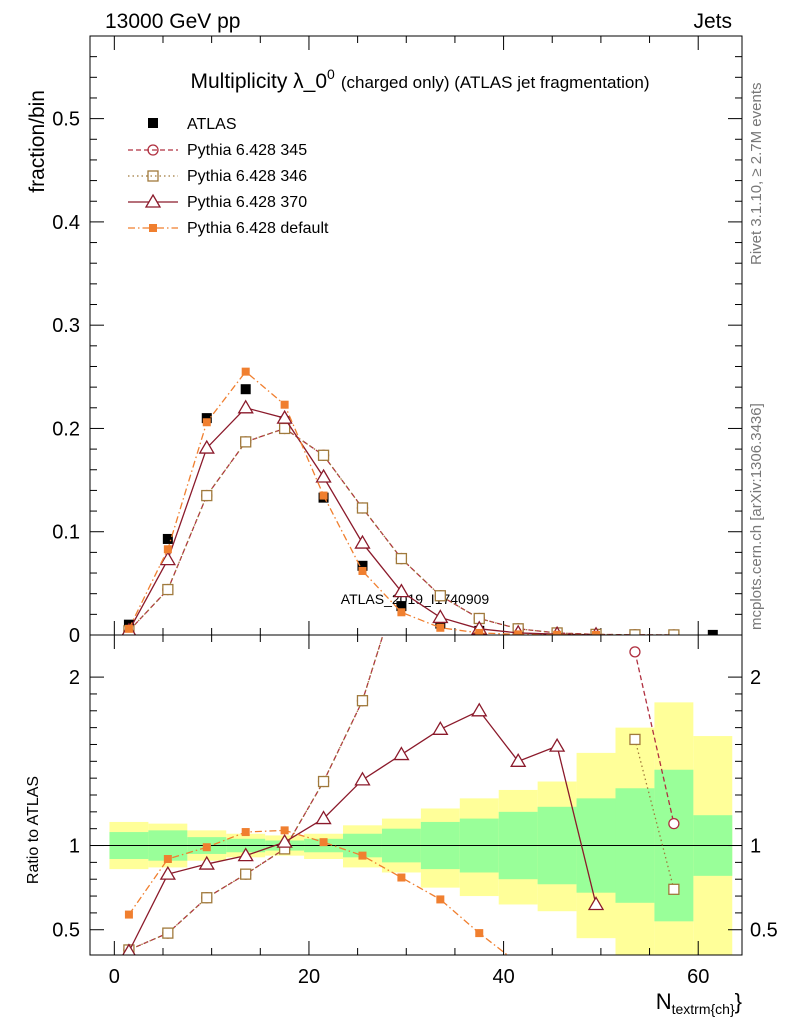 The height and width of the screenshot is (1024, 786). Describe the element at coordinates (756, 516) in the screenshot. I see `mcplots-source-note: mcplots.cern.ch [arXiv:1306.3436]` at that location.